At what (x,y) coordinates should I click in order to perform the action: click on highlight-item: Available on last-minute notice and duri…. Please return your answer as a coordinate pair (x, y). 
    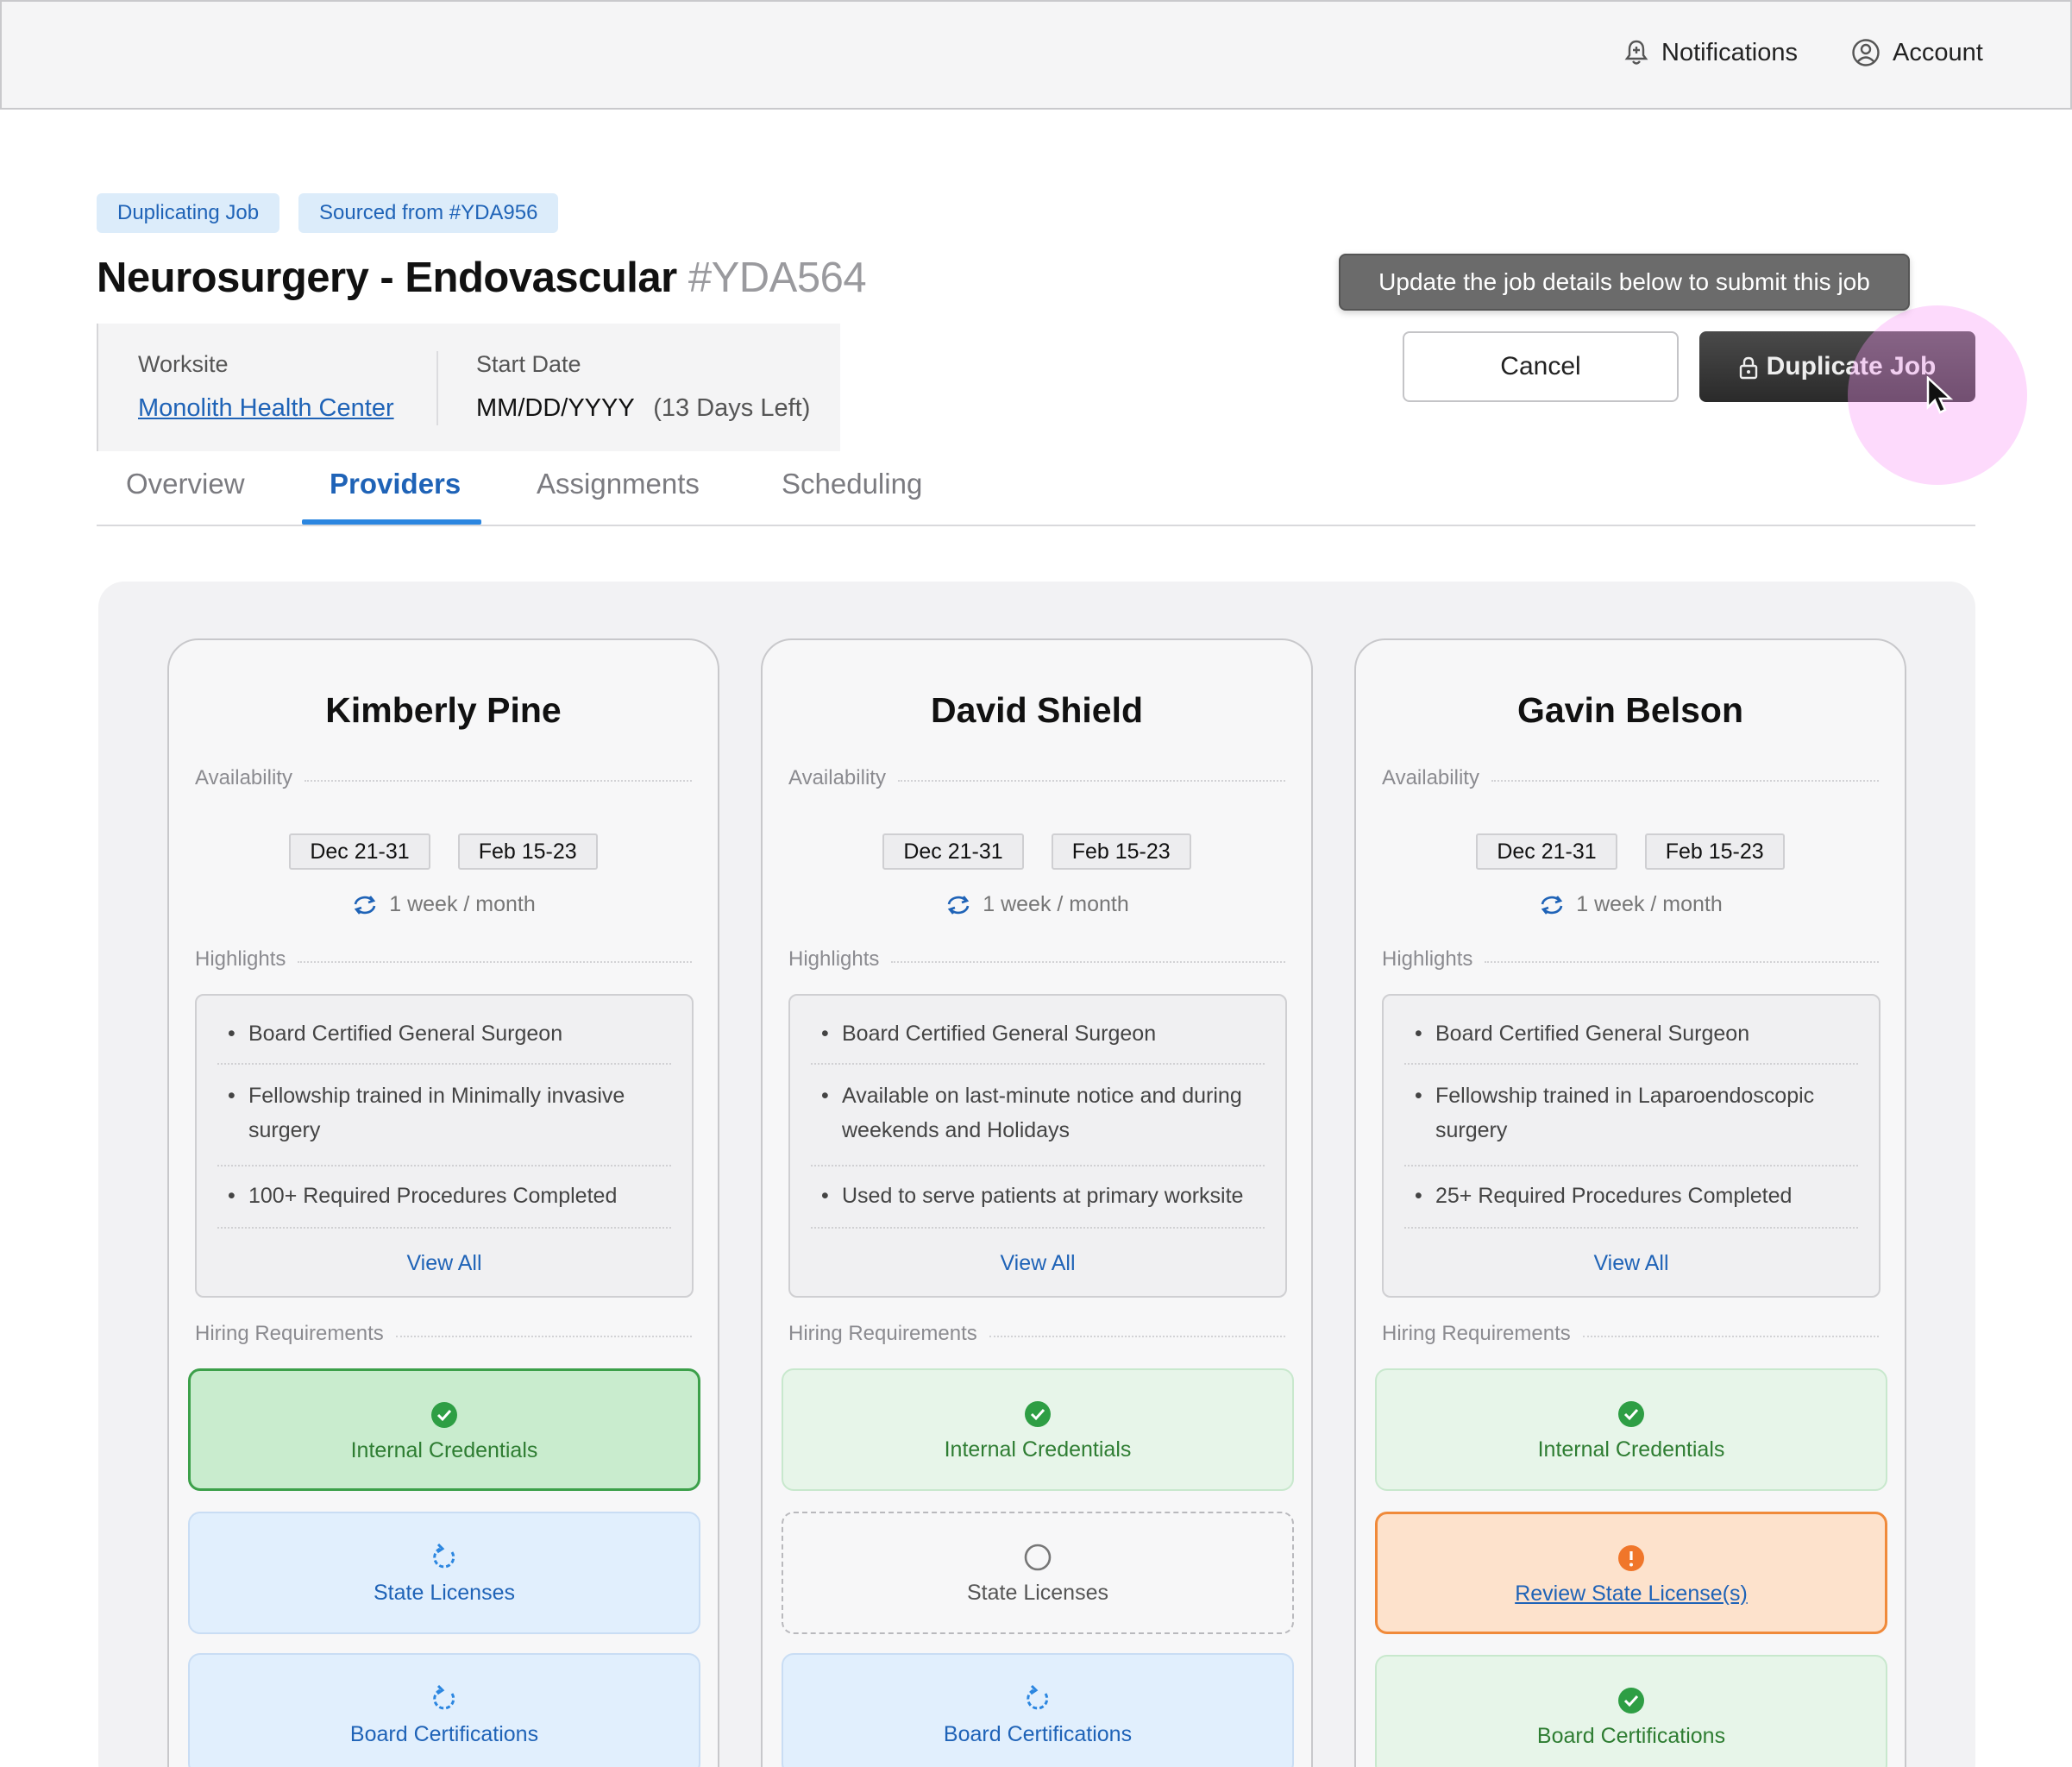
    Looking at the image, I should click on (1038, 1122).